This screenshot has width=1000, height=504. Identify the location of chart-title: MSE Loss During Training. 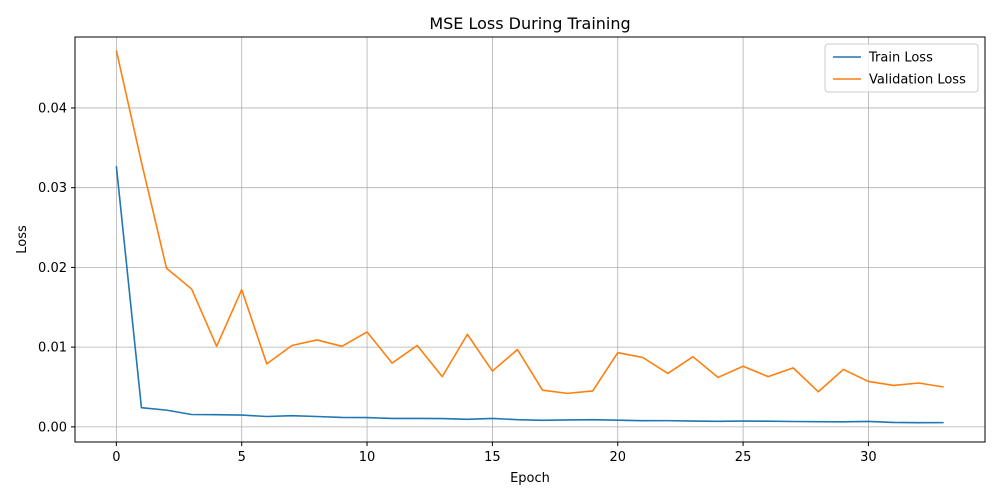
(529, 23).